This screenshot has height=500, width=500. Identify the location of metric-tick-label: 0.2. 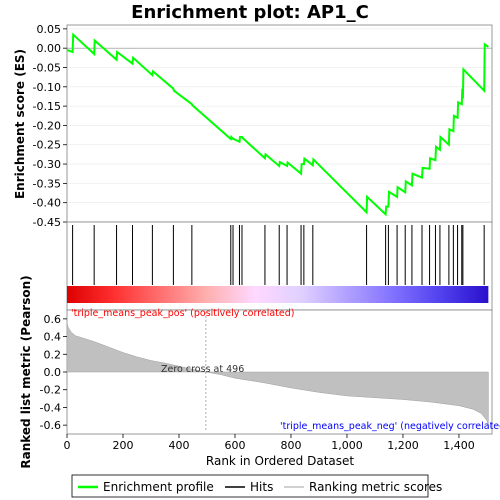
(53, 354).